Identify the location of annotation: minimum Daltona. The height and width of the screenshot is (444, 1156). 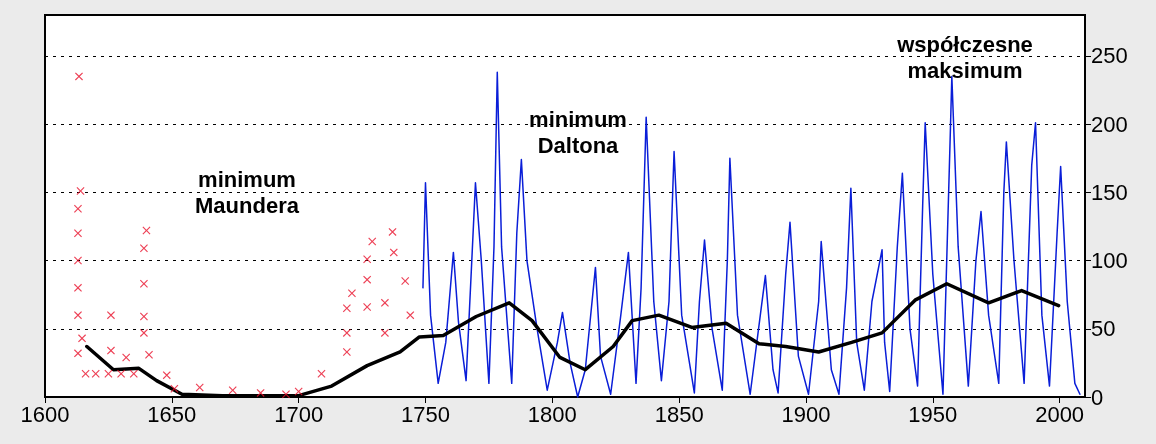
(578, 132).